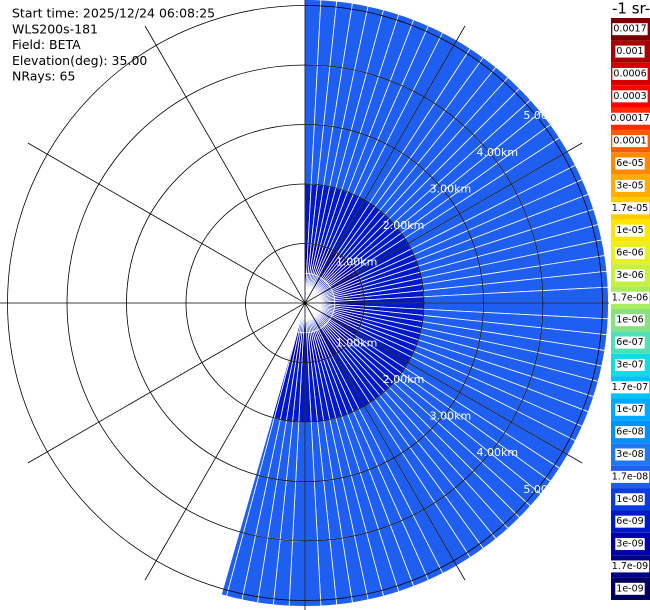 This screenshot has height=610, width=650. I want to click on header-line: Elevation(deg): 35.00, so click(79, 60).